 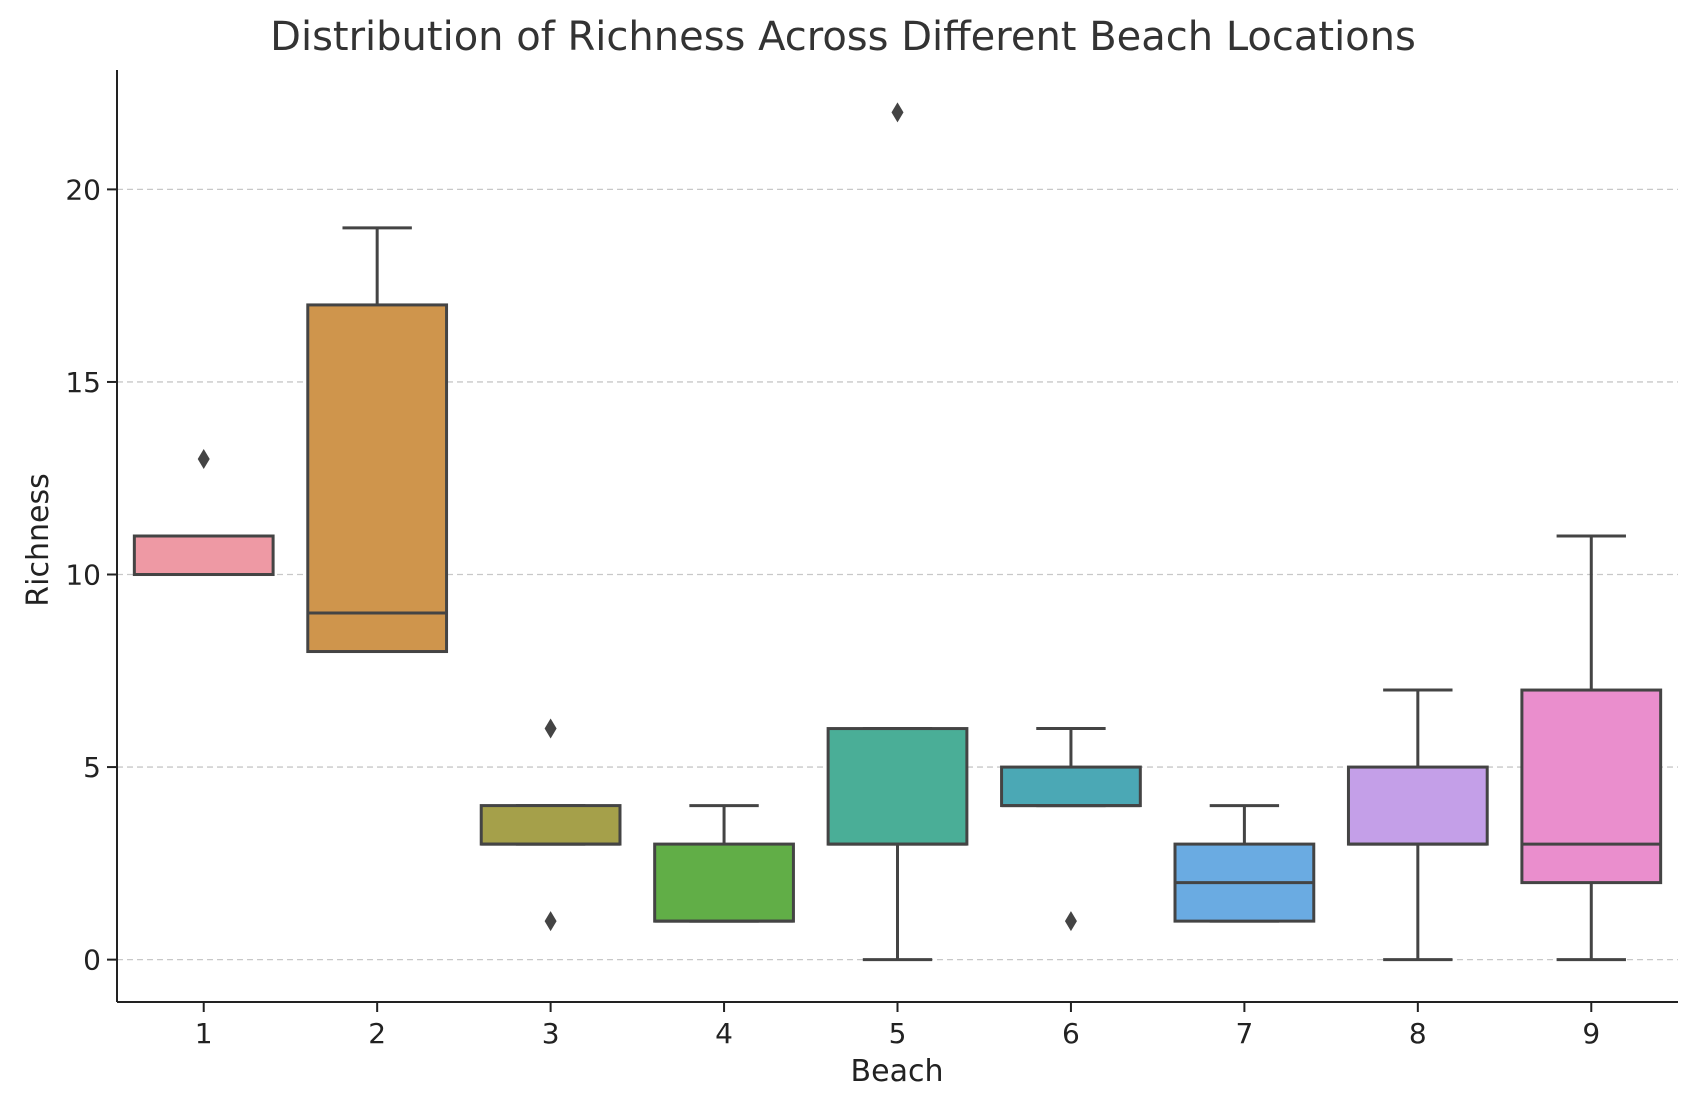 I want to click on x-axis-label: Beach, so click(x=897, y=1071).